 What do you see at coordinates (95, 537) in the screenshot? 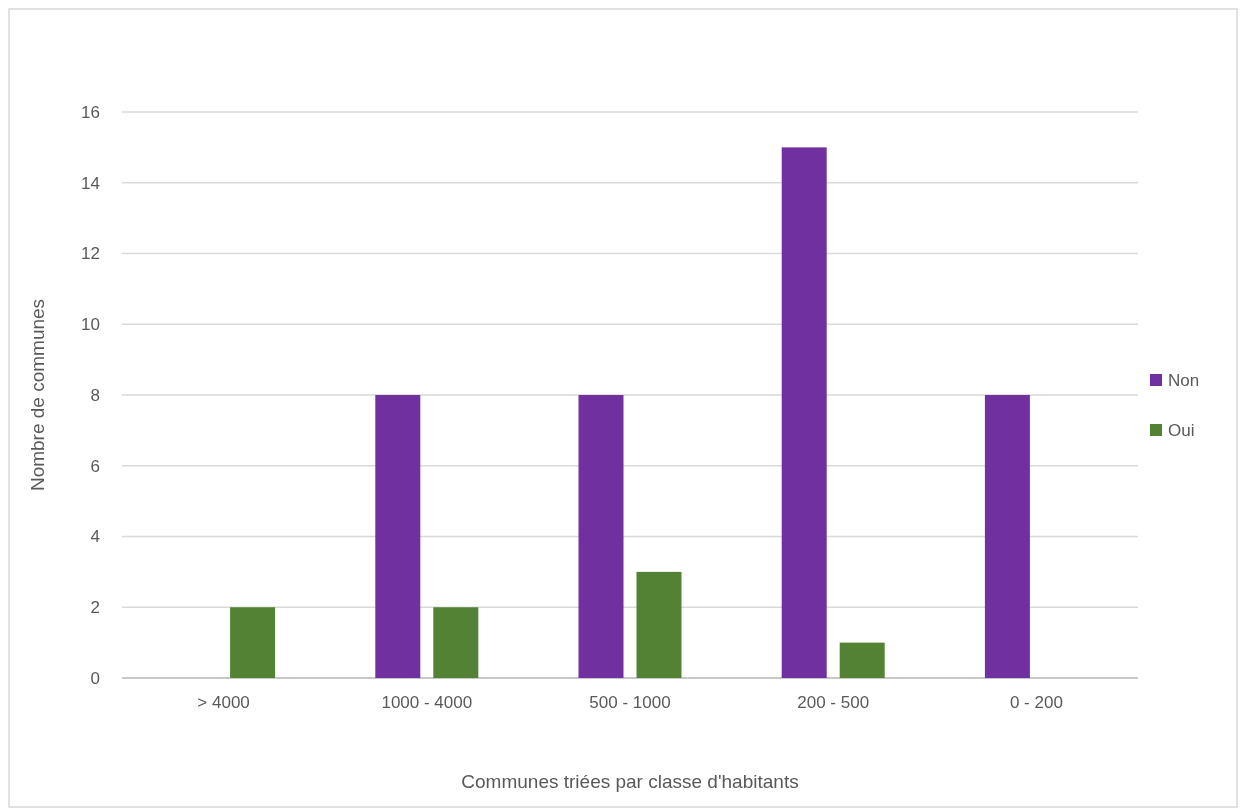
I see `y-tick-label: 4` at bounding box center [95, 537].